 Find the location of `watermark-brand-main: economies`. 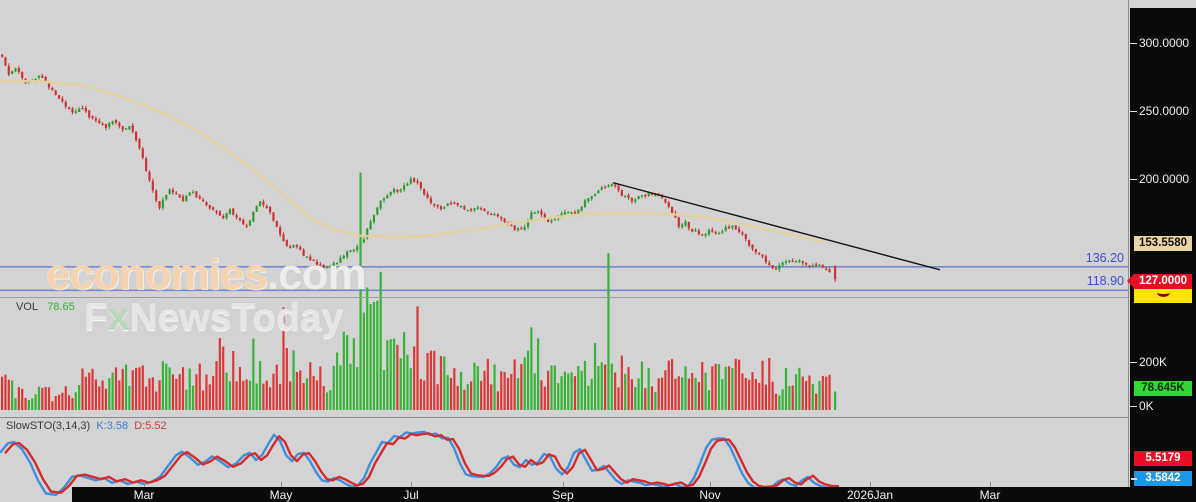

watermark-brand-main: economies is located at coordinates (157, 274).